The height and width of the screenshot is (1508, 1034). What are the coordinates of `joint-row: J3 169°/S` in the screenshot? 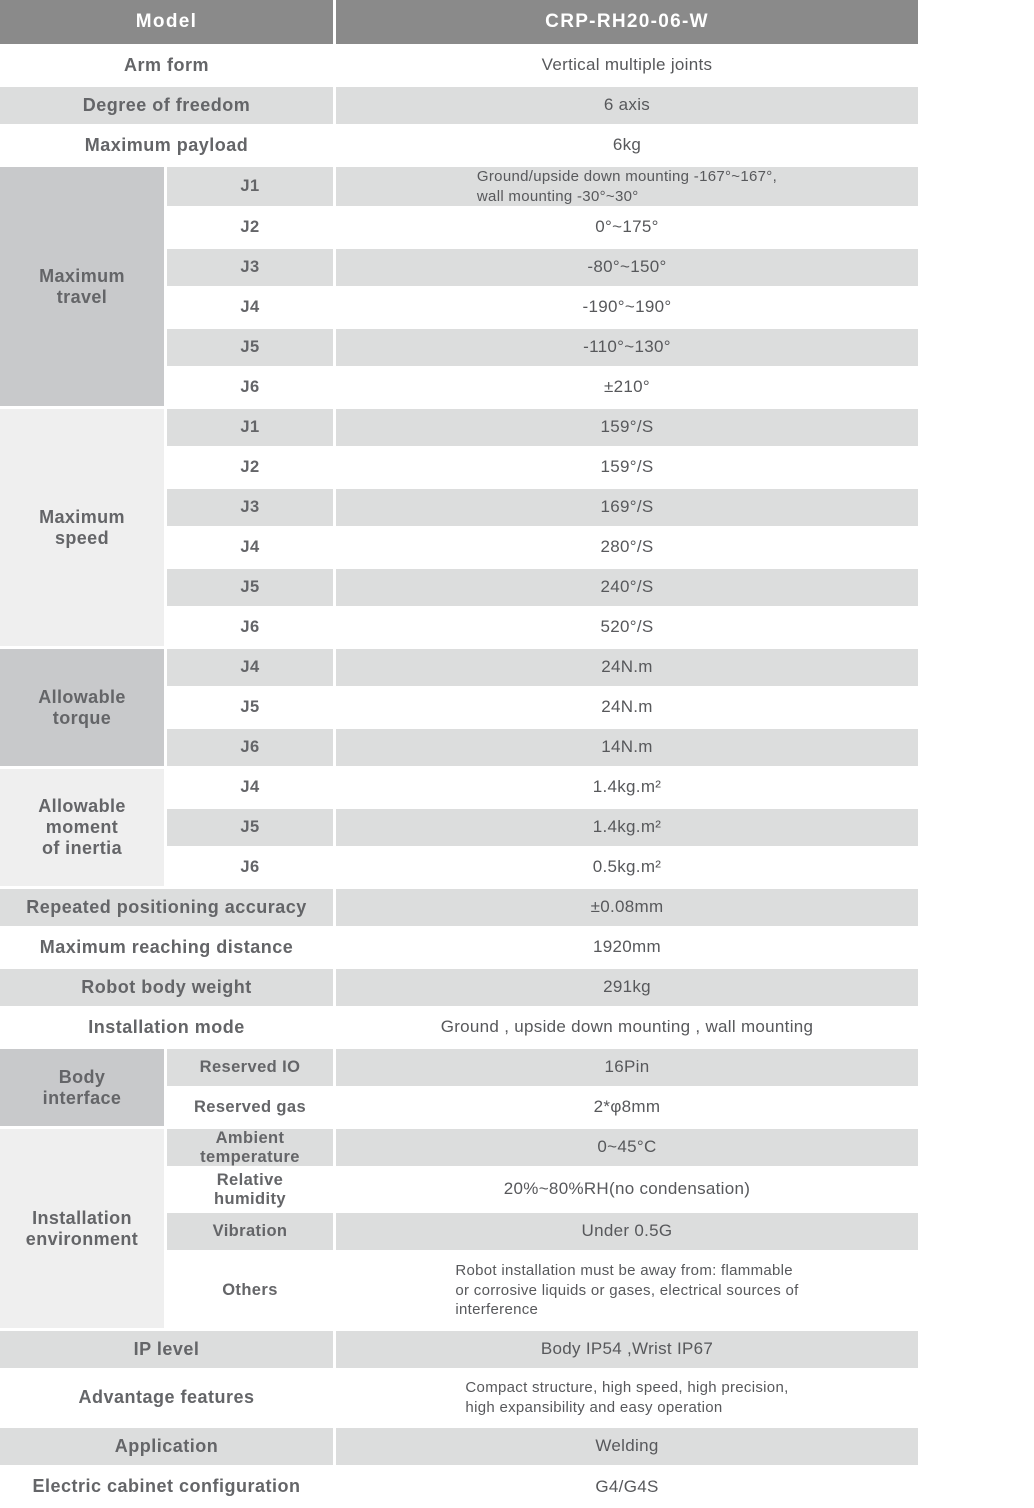 It's located at (542, 507).